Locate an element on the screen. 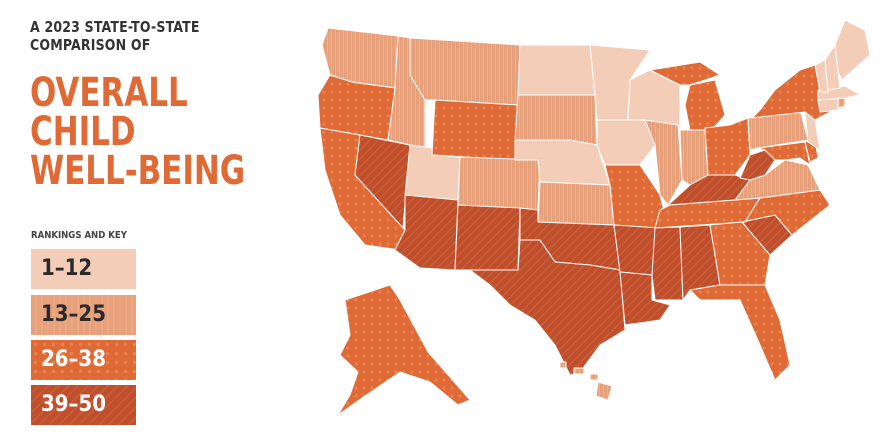  state-sd is located at coordinates (556, 120).